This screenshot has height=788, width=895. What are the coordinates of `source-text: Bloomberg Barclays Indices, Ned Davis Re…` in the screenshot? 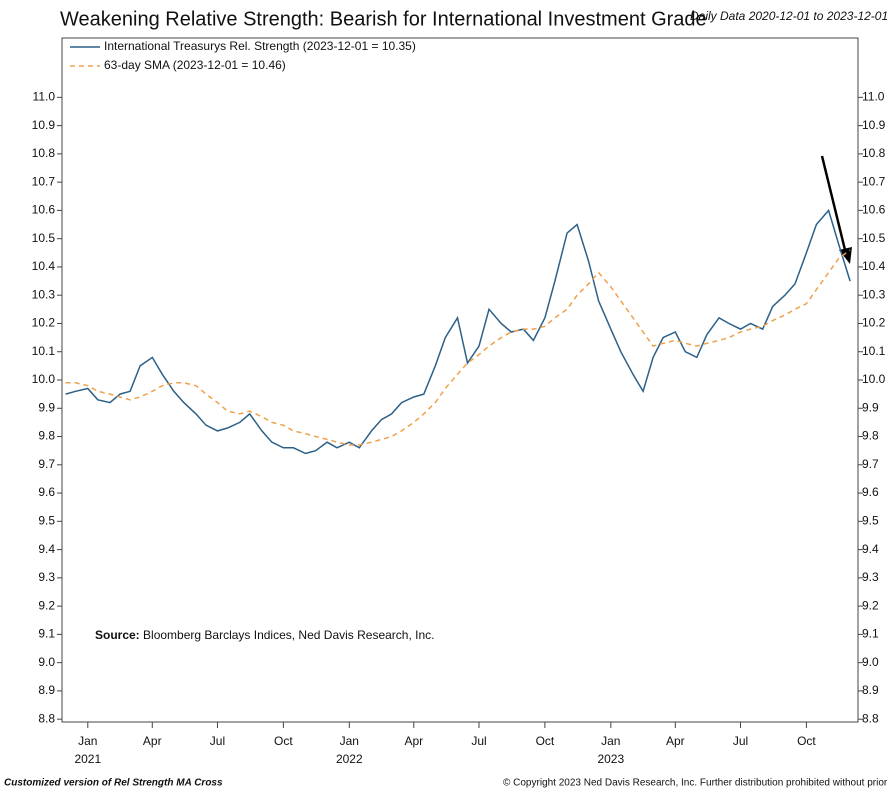 It's located at (288, 635).